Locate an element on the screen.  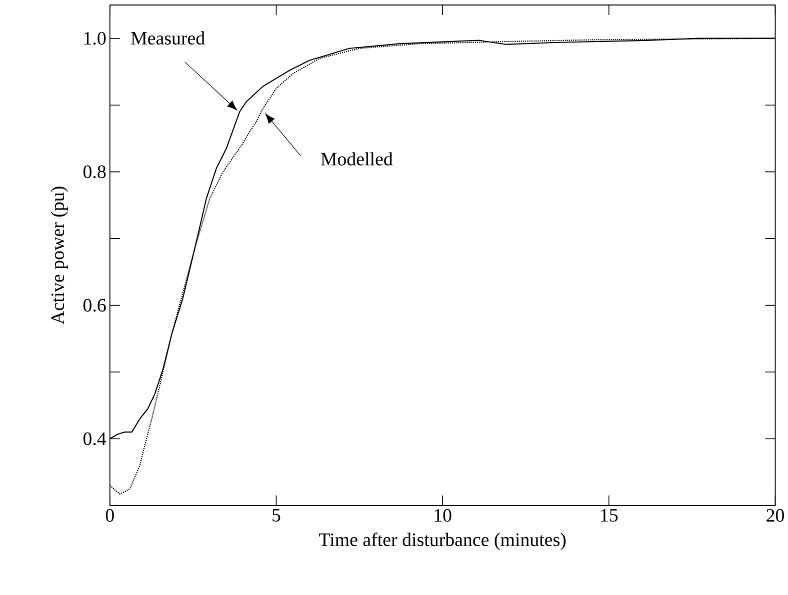
annotation: Measured is located at coordinates (168, 37).